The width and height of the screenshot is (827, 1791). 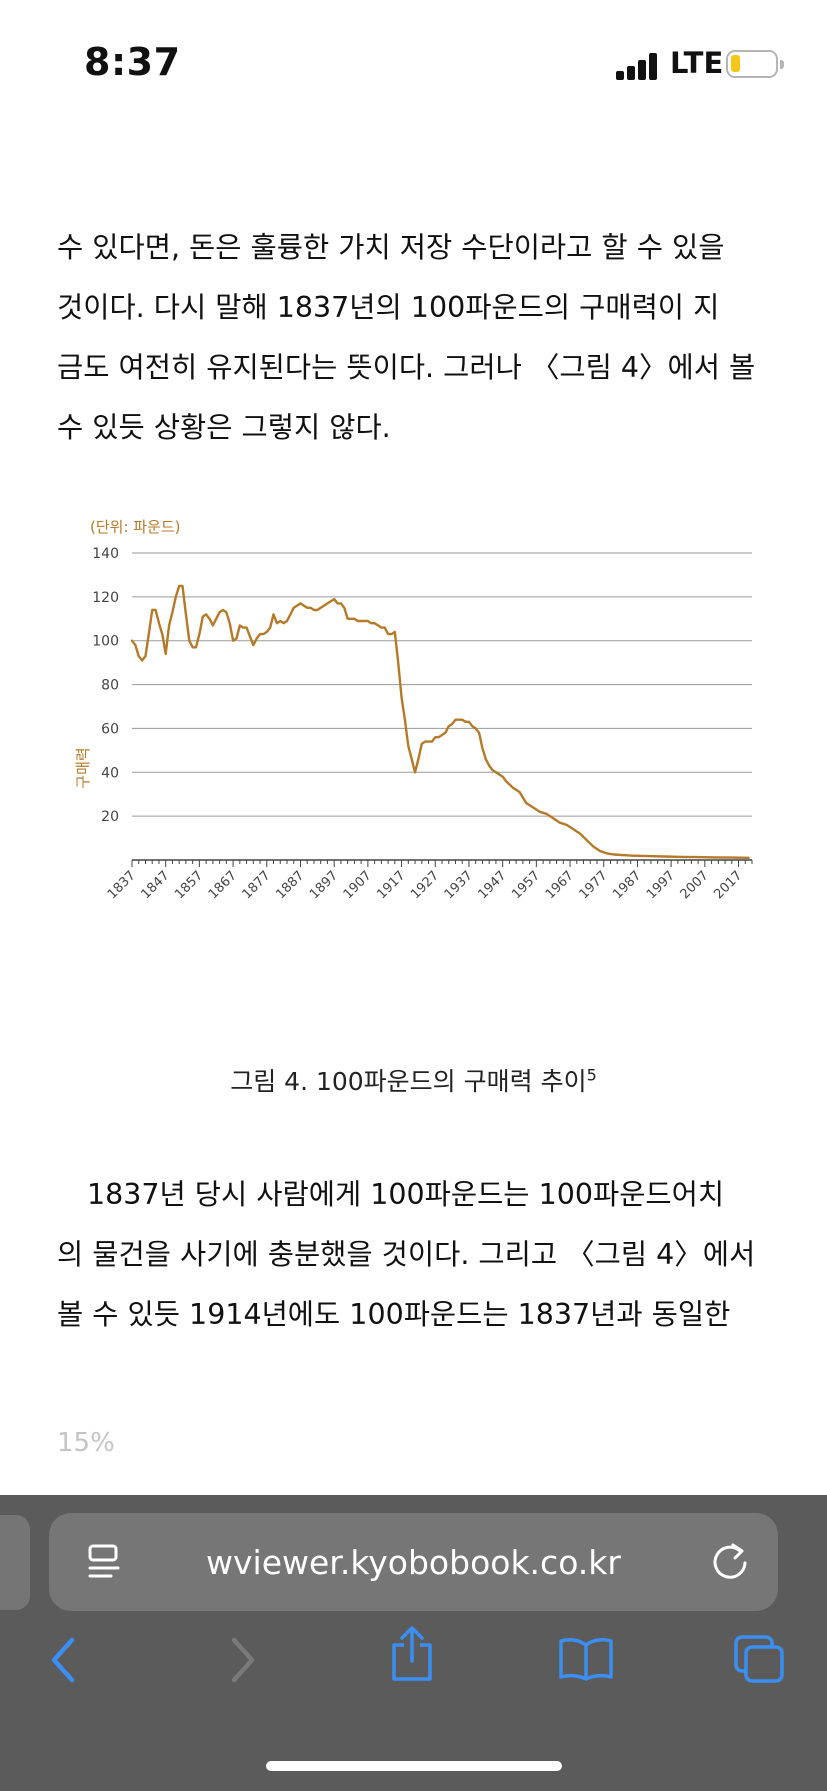 What do you see at coordinates (730, 1562) in the screenshot?
I see `reload-icon` at bounding box center [730, 1562].